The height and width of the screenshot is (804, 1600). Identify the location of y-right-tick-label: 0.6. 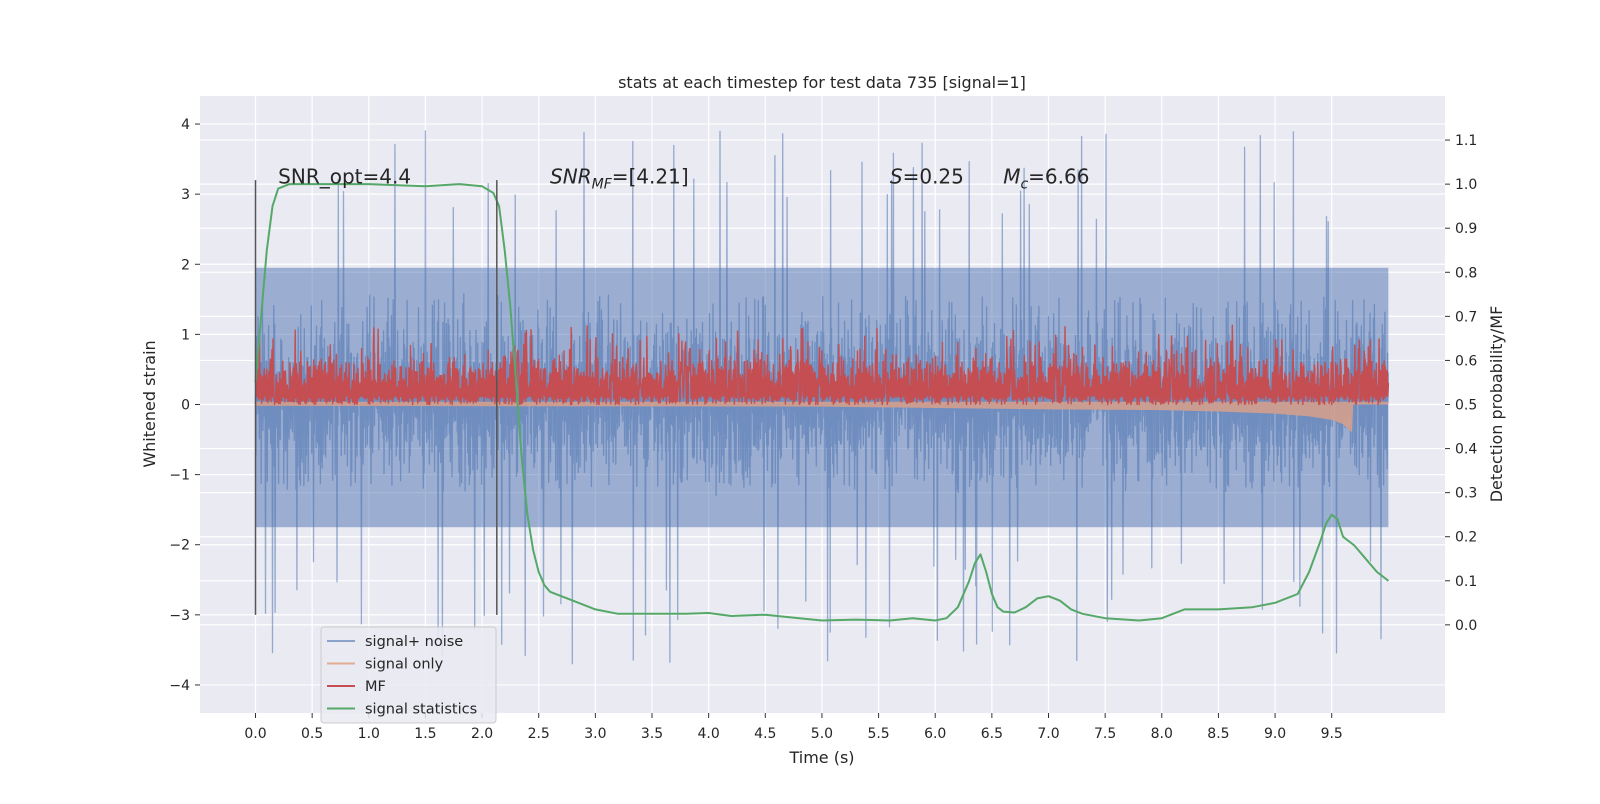
(1466, 361).